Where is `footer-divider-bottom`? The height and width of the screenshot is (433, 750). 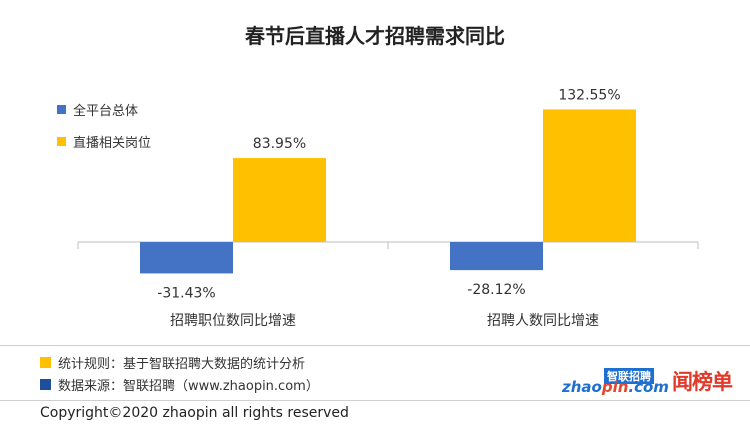 footer-divider-bottom is located at coordinates (375, 400).